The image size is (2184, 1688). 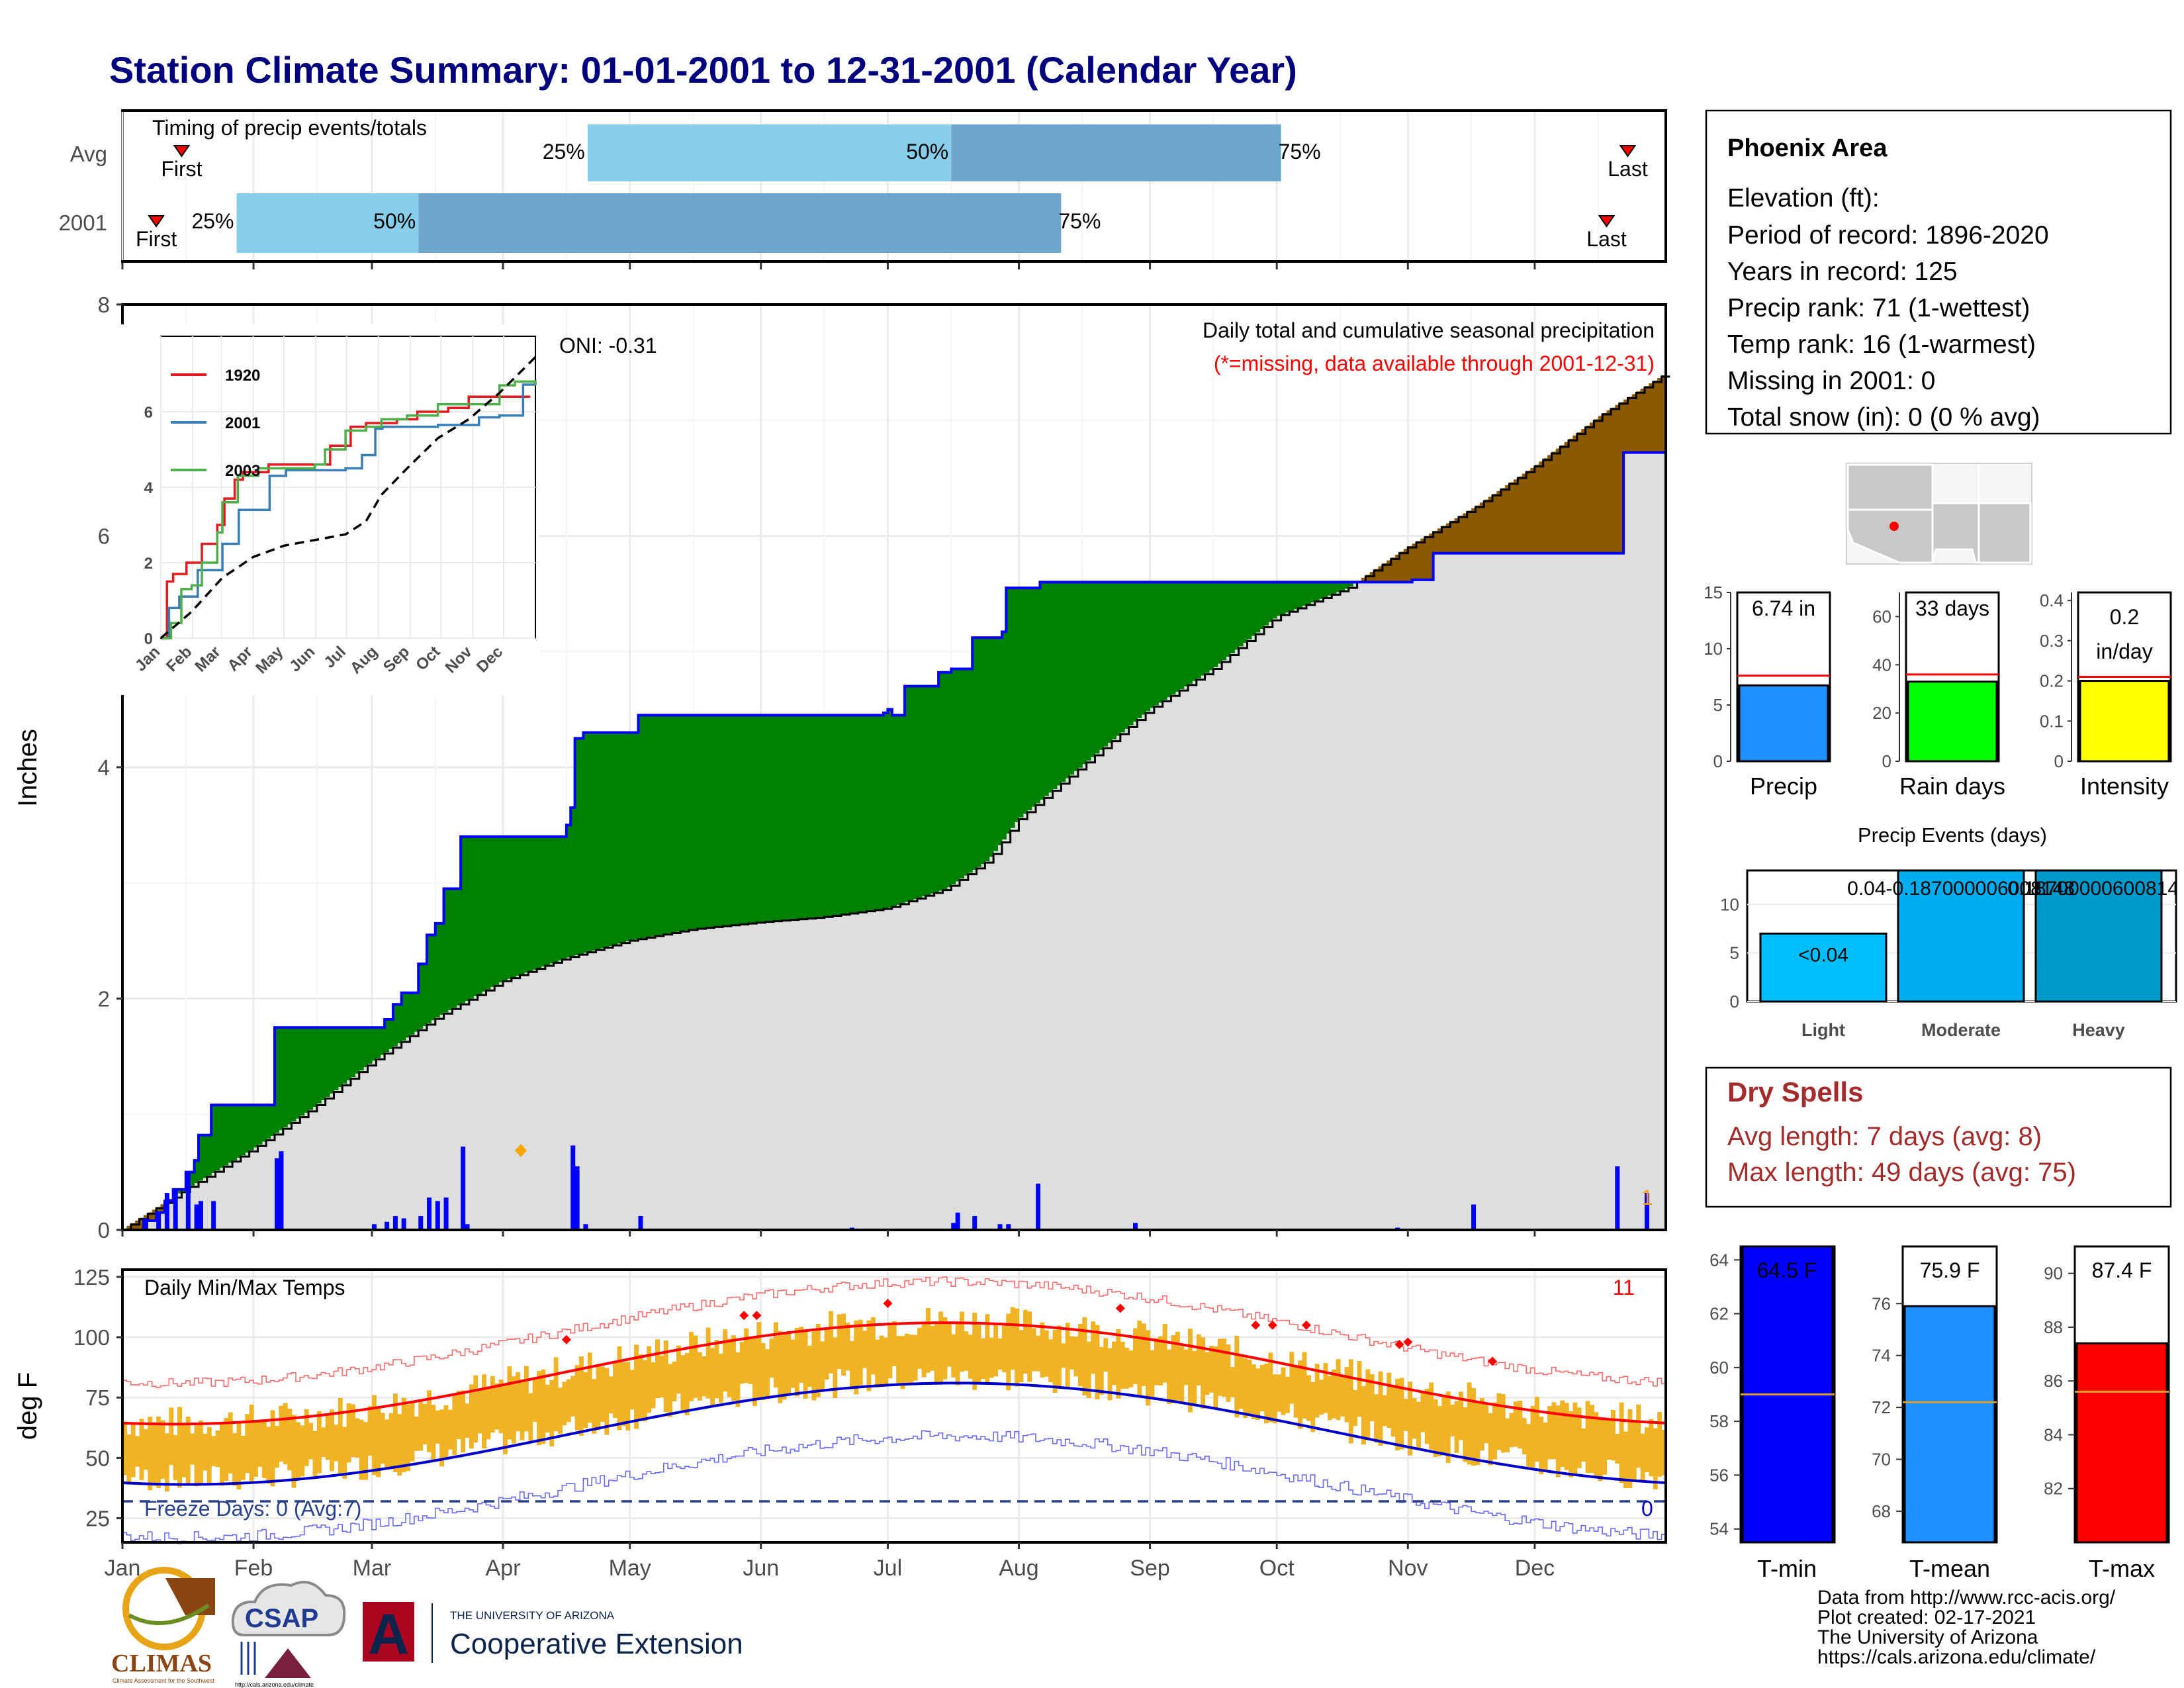 What do you see at coordinates (1718, 705) in the screenshot?
I see `precip-tick-label: 5` at bounding box center [1718, 705].